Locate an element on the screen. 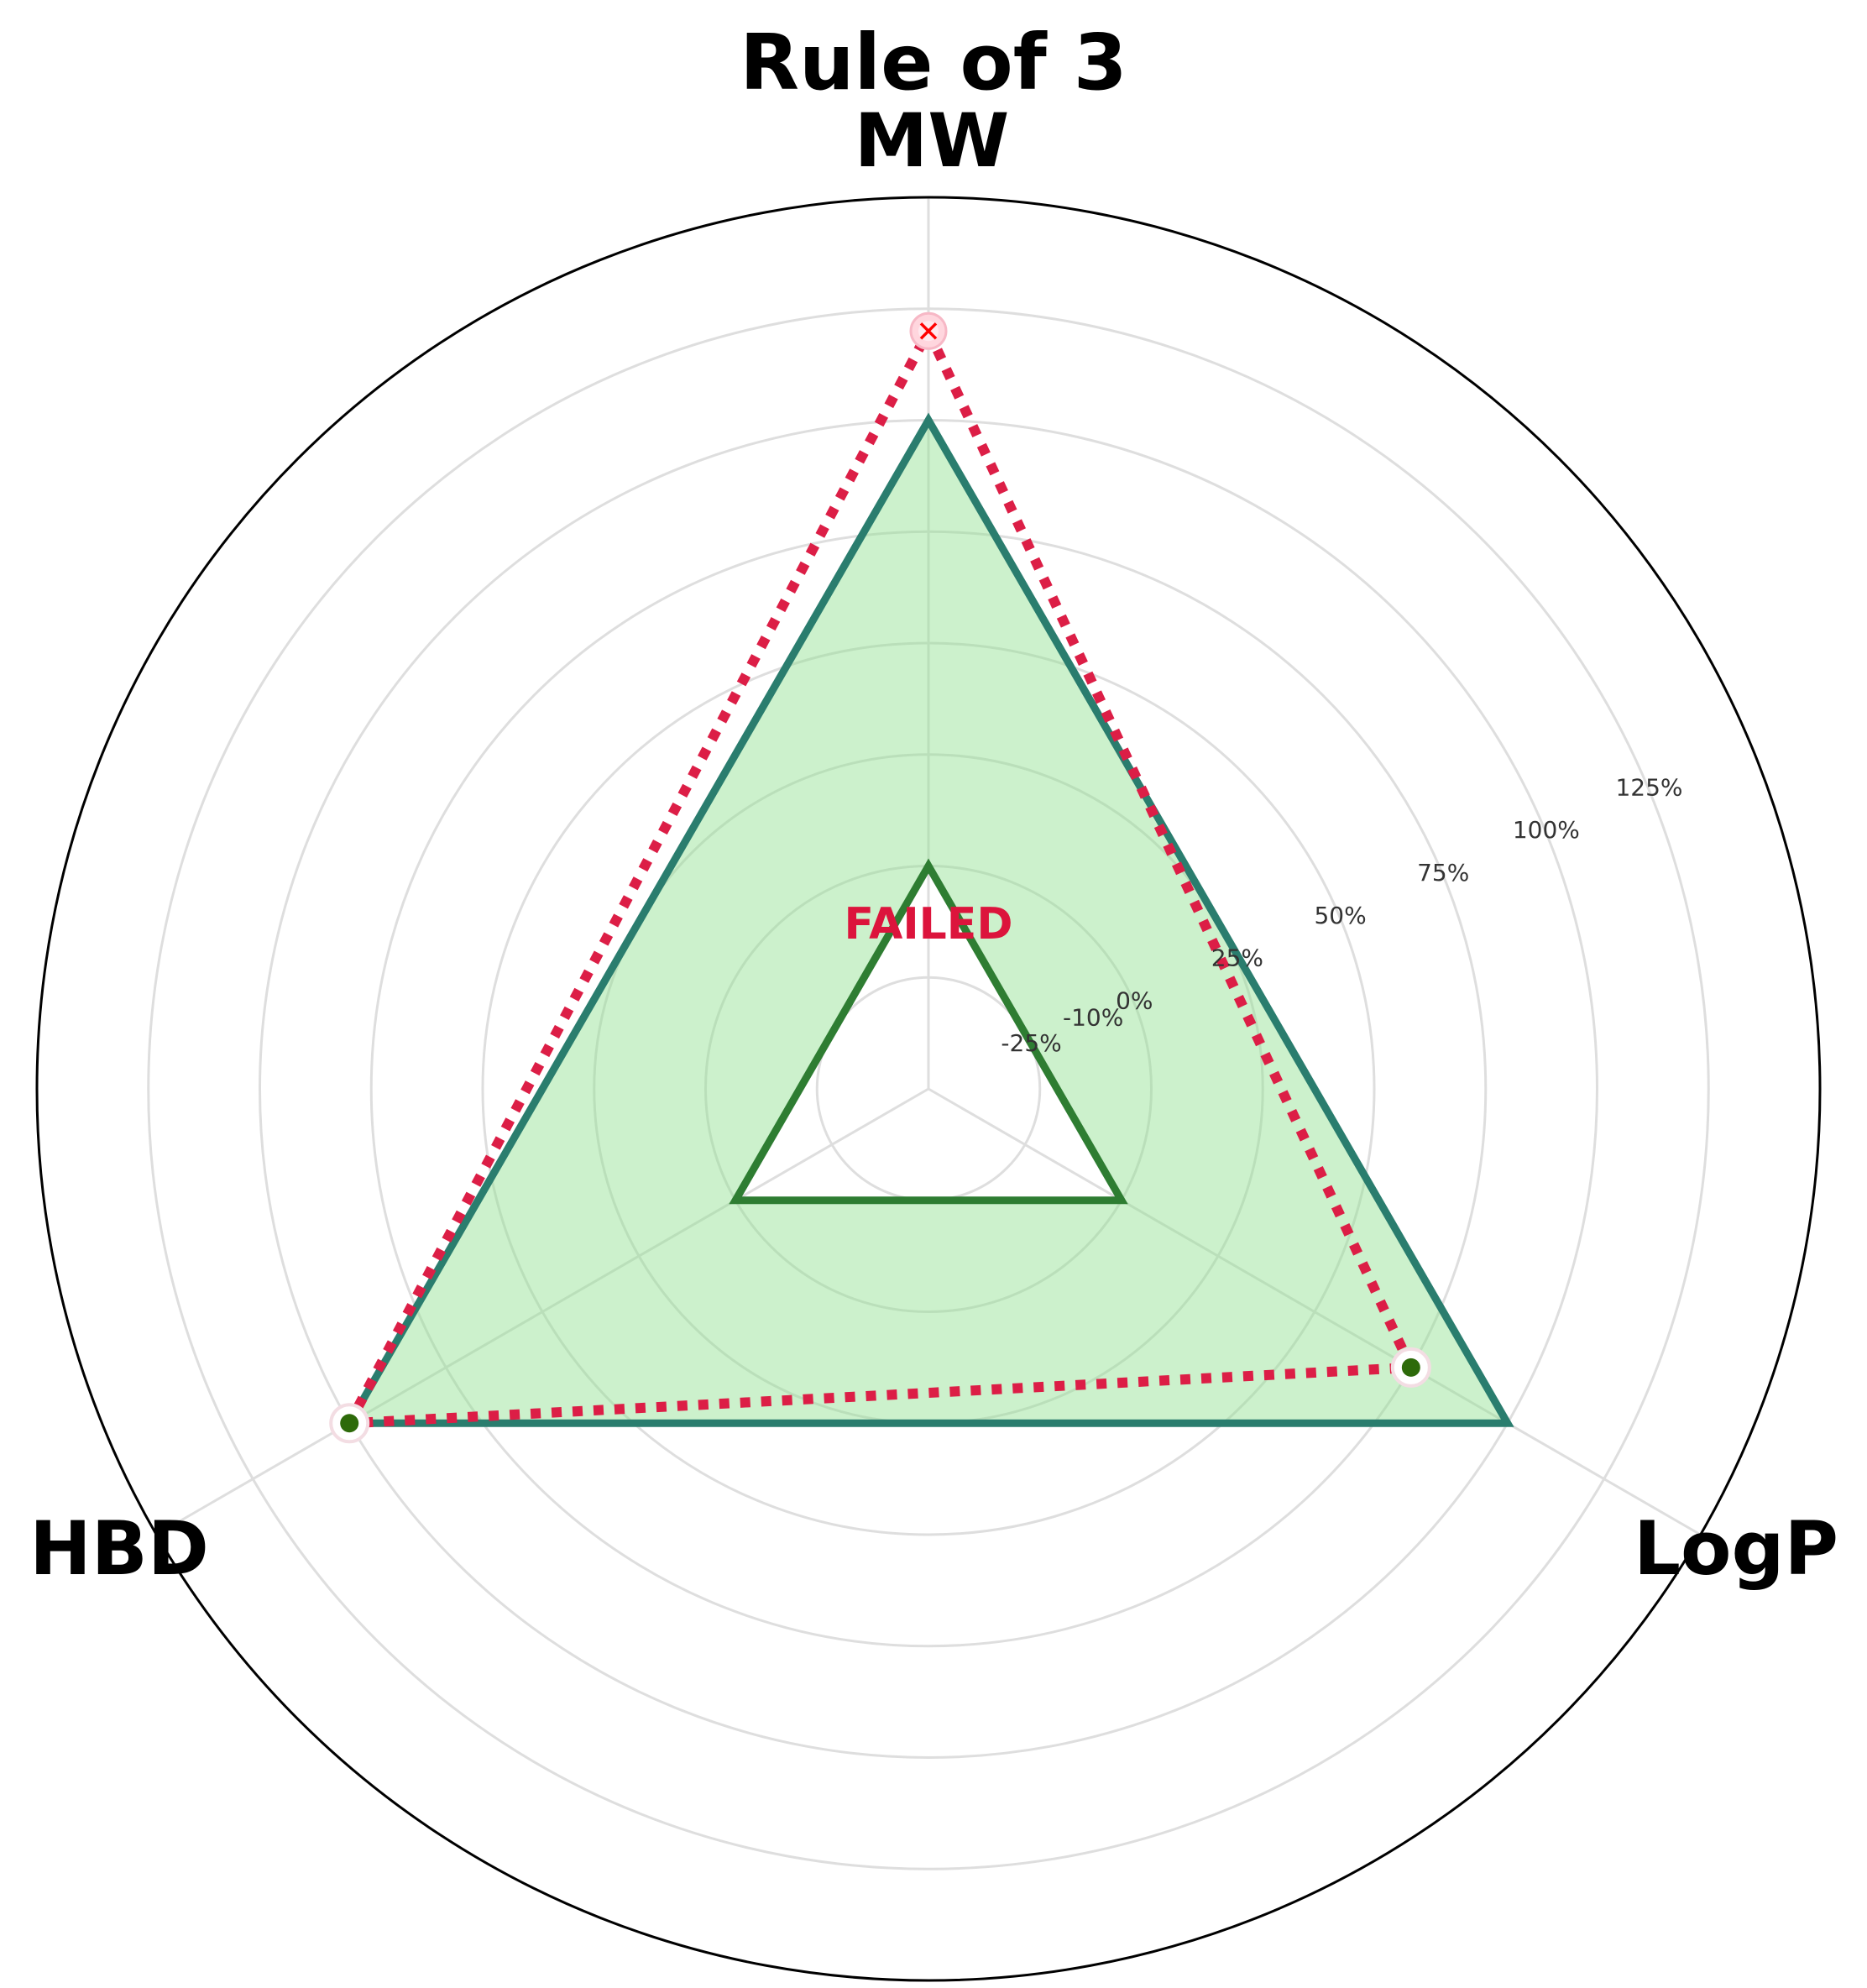  chart-title: Rule of 3 is located at coordinates (934, 62).